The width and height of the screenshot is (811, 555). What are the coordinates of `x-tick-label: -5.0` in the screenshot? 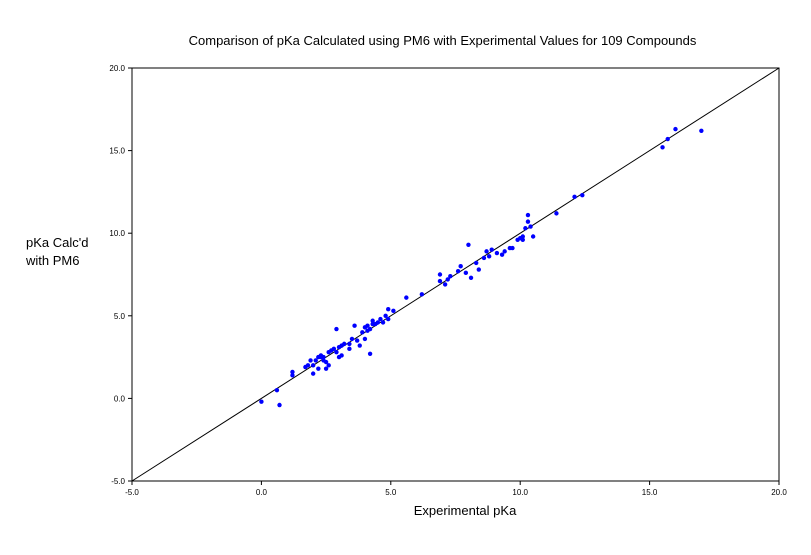 It's located at (132, 492).